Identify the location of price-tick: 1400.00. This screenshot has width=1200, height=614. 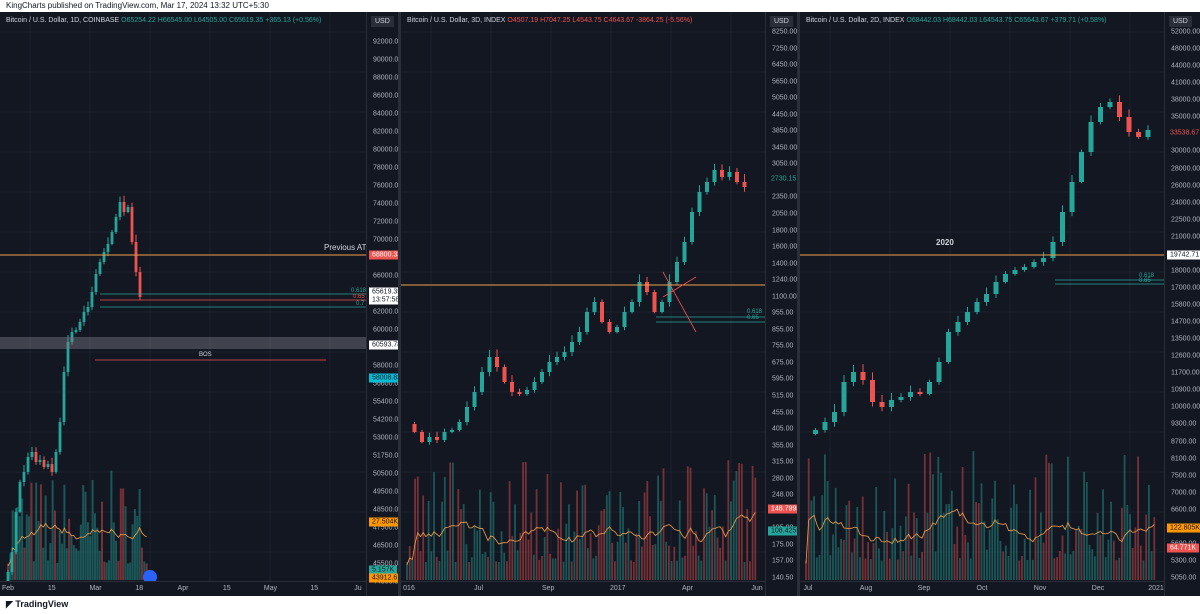
(784, 264).